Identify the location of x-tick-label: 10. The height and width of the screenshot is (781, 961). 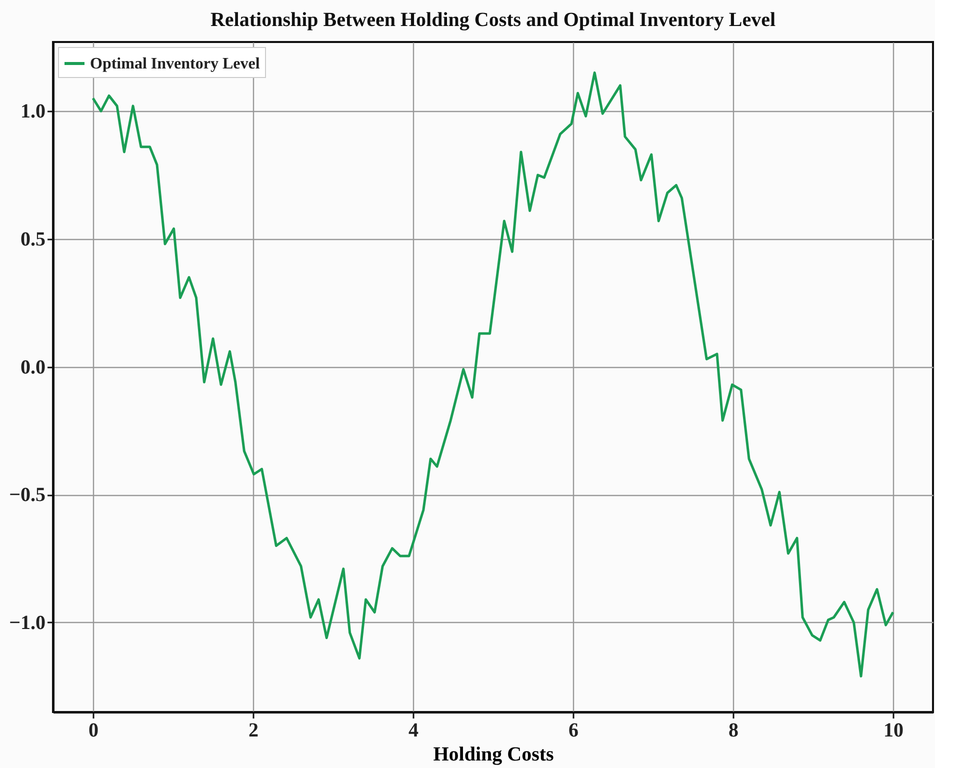
(894, 731).